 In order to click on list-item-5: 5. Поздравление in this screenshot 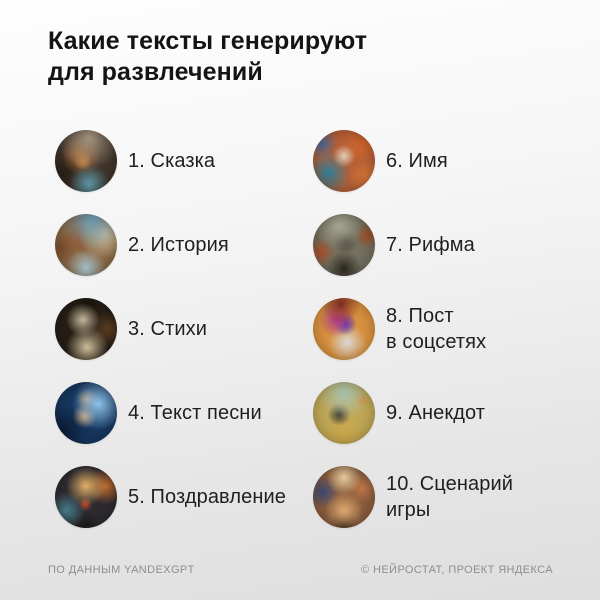, I will do `click(184, 497)`.